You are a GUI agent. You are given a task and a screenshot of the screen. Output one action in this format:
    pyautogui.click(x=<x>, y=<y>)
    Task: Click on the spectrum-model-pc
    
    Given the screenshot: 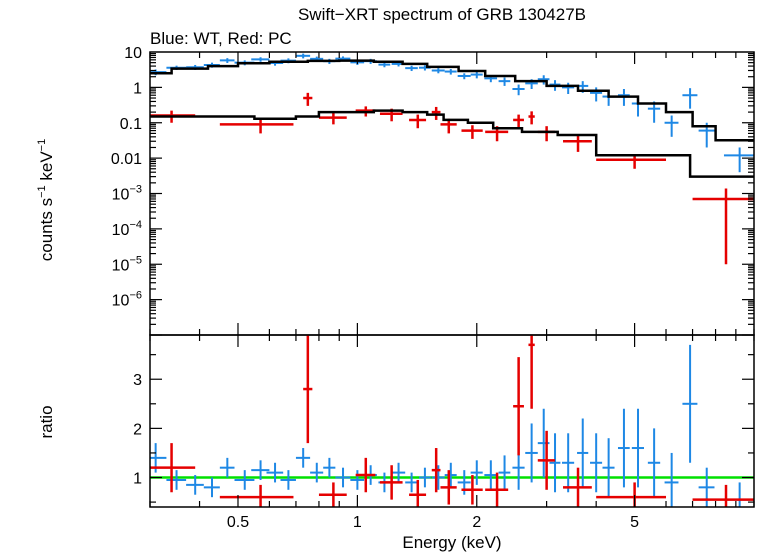 What is the action you would take?
    pyautogui.click(x=452, y=143)
    